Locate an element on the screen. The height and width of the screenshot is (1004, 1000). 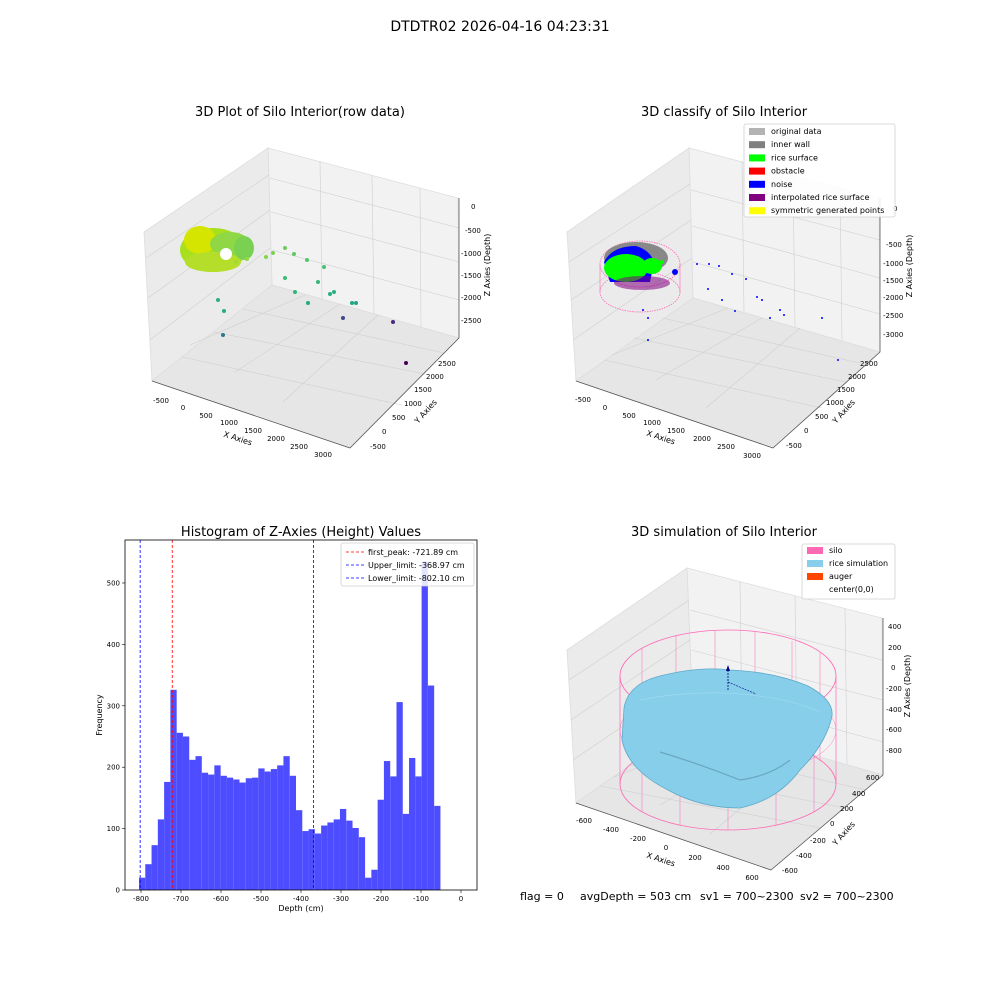
classify-ztick: -2500 is located at coordinates (893, 316).